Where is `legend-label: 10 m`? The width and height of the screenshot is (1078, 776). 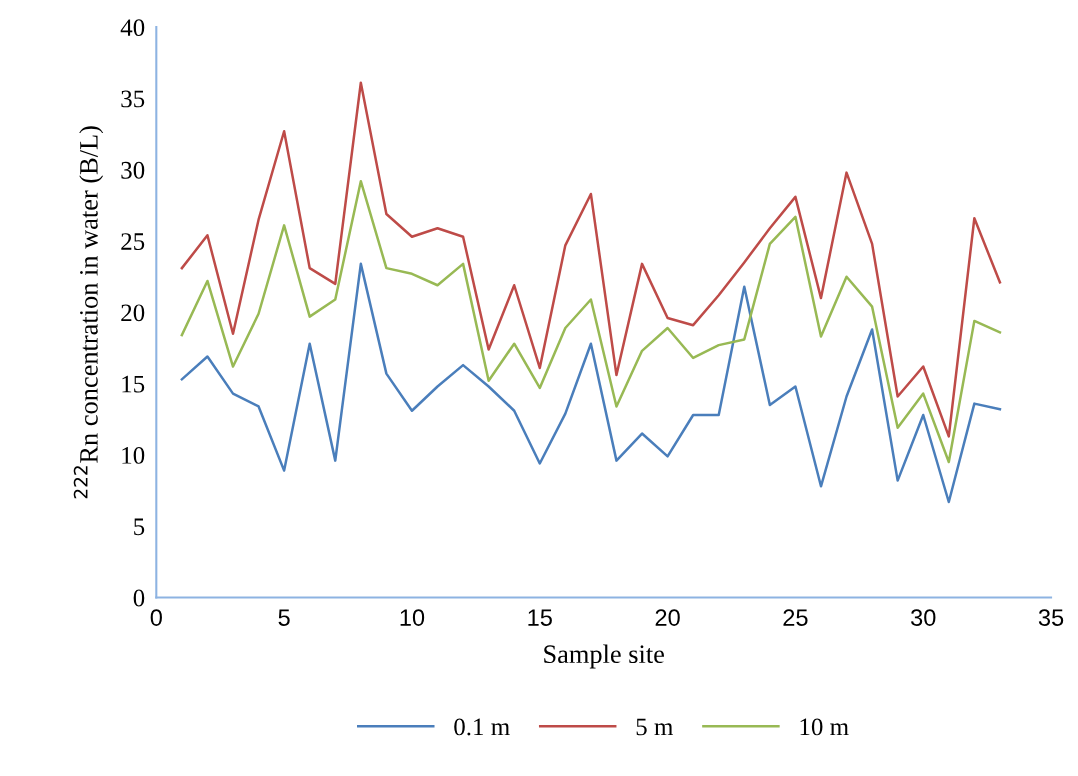 legend-label: 10 m is located at coordinates (824, 727).